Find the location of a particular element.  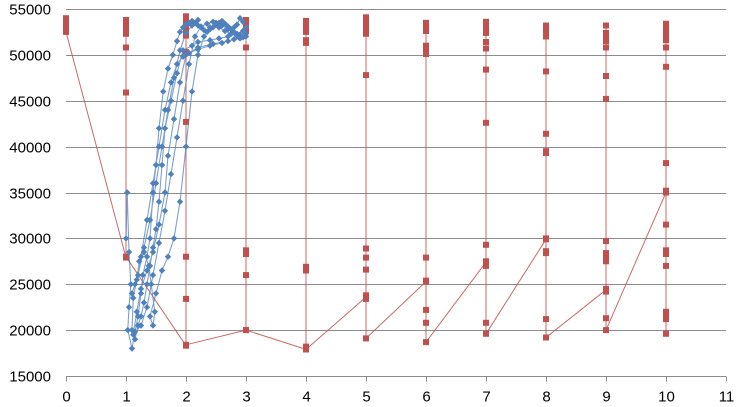

x-tick-label: 1 is located at coordinates (126, 397).